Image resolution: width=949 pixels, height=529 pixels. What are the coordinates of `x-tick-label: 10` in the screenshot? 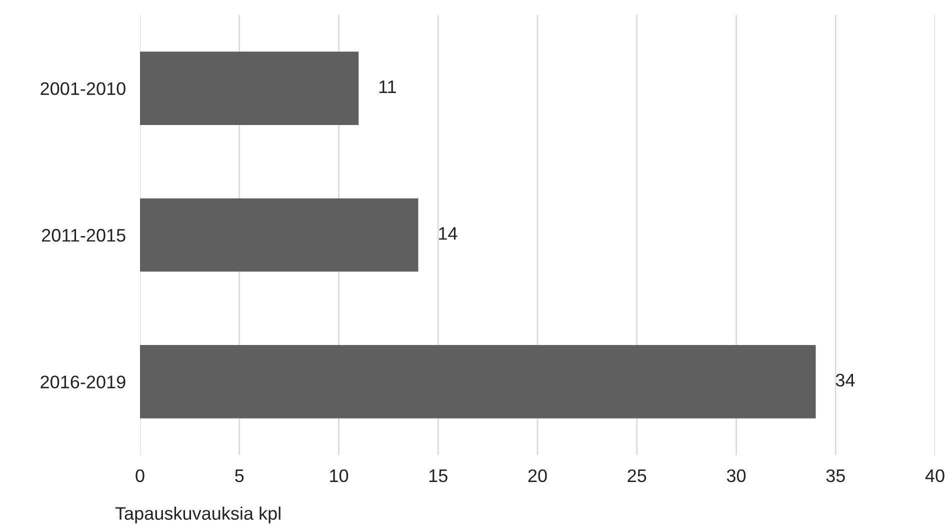 It's located at (339, 475).